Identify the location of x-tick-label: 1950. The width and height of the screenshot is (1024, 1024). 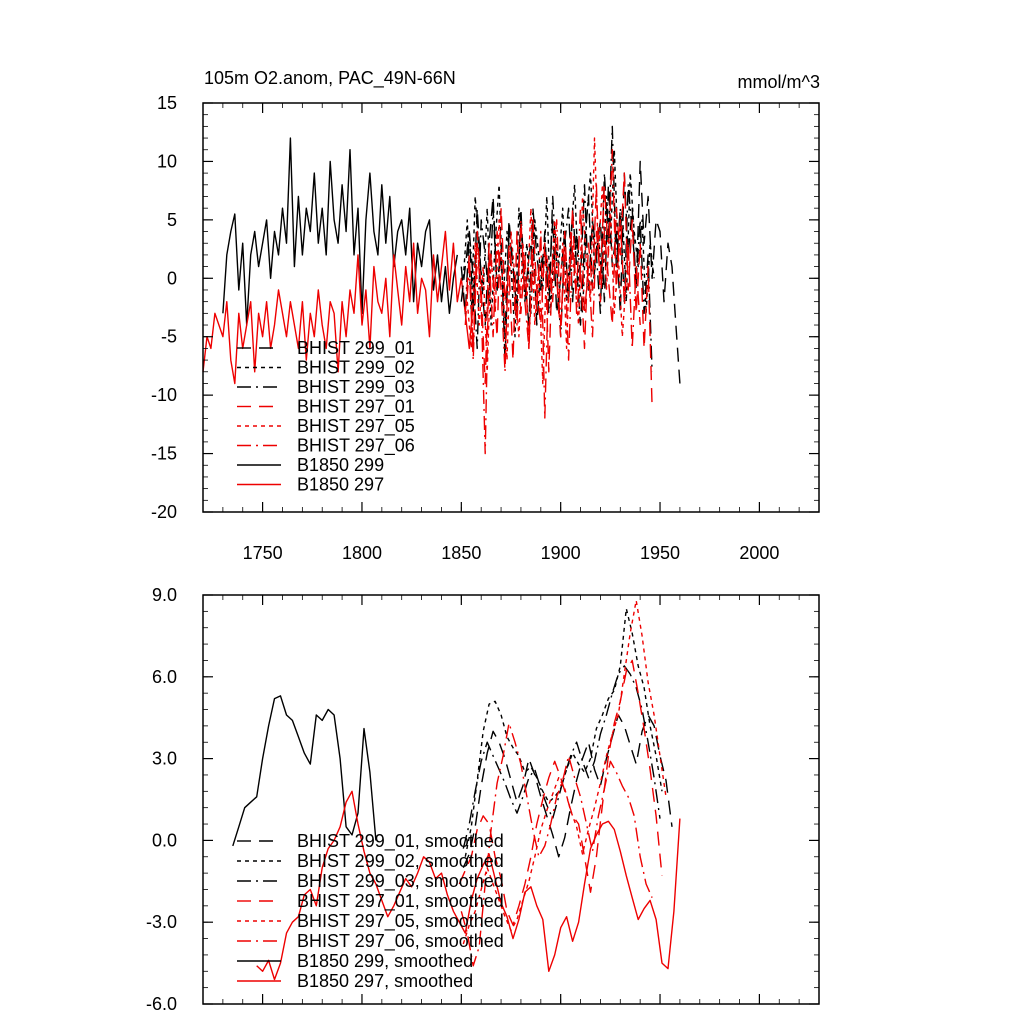
(660, 553).